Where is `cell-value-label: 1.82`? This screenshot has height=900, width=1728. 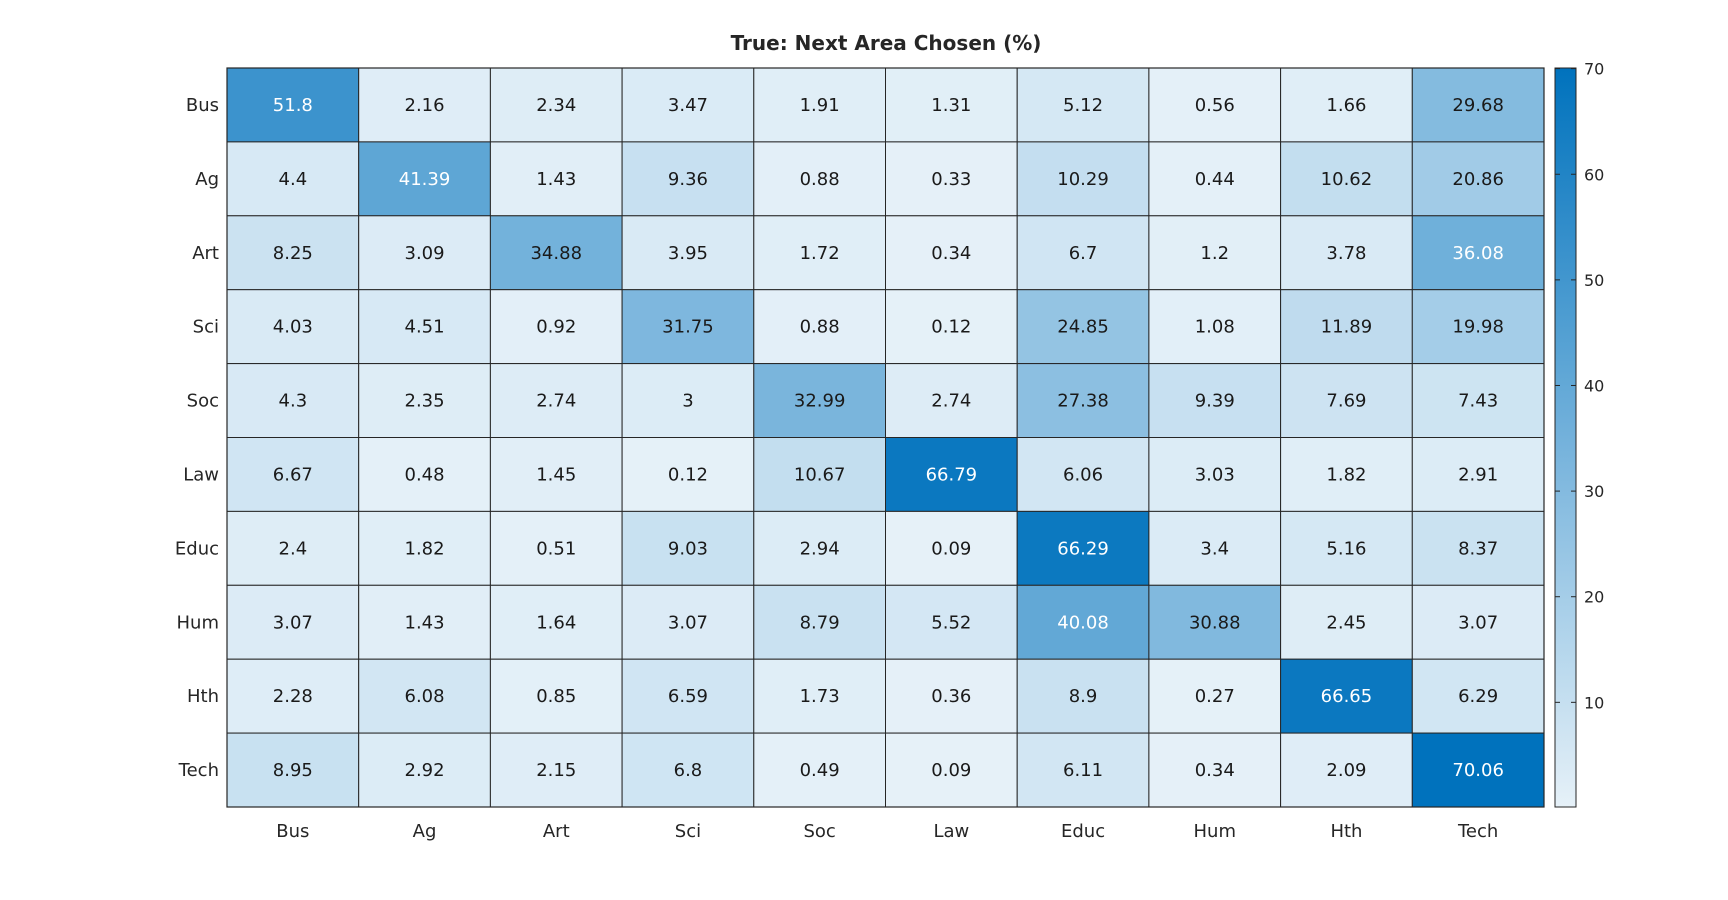
cell-value-label: 1.82 is located at coordinates (1346, 474).